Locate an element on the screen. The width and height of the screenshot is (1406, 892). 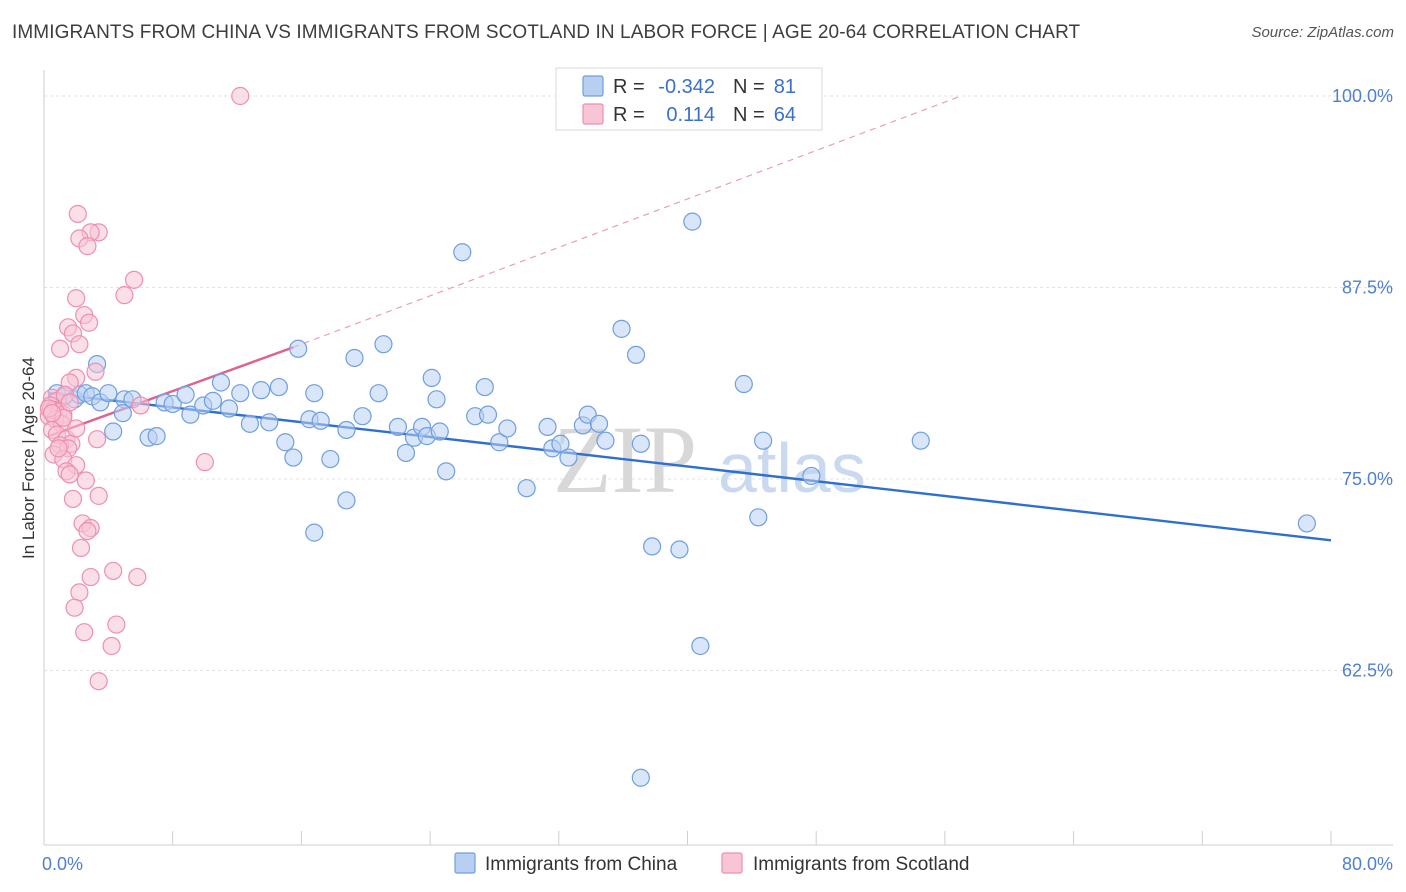
y-tick-label: 100.0% is located at coordinates (1362, 96).